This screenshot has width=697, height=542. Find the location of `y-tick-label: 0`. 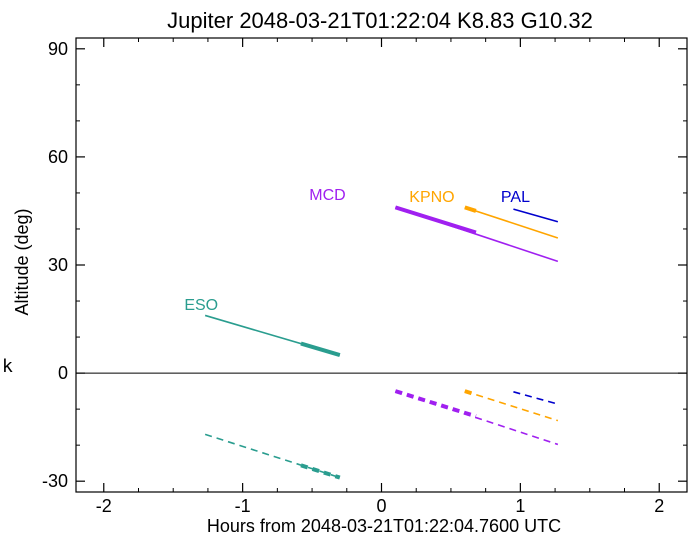

y-tick-label: 0 is located at coordinates (63, 373).